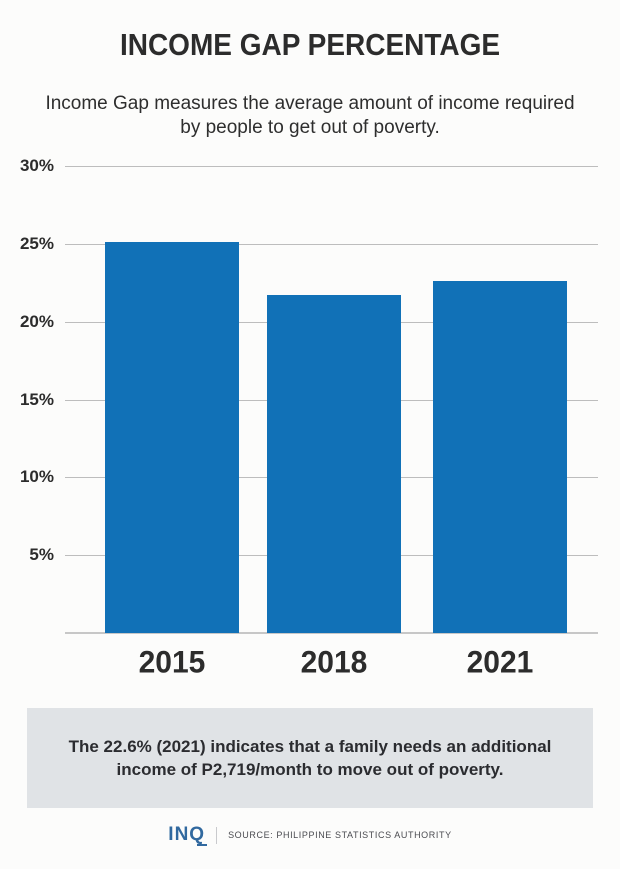 The image size is (620, 869). What do you see at coordinates (500, 662) in the screenshot?
I see `x-axis-label-2021: 2021` at bounding box center [500, 662].